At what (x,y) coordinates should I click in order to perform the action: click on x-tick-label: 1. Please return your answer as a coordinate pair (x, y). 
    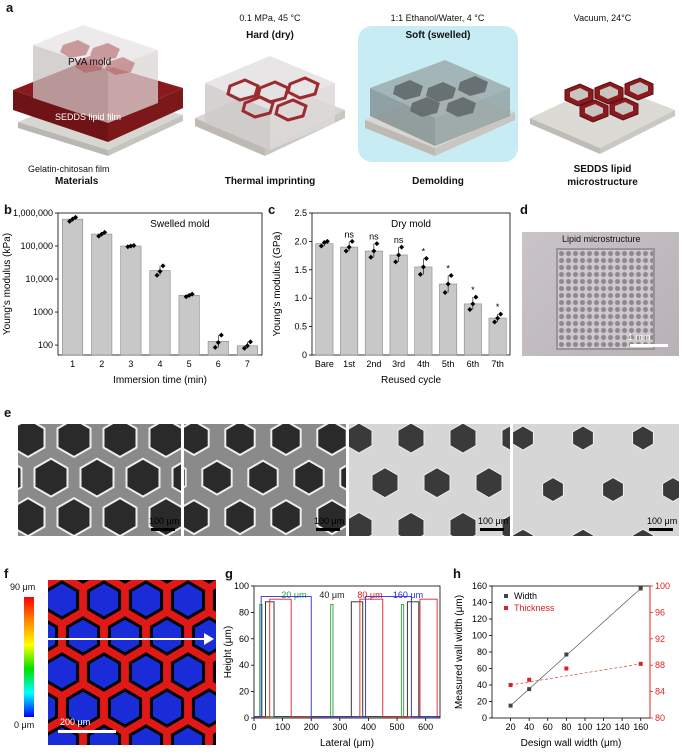
    Looking at the image, I should click on (72, 364).